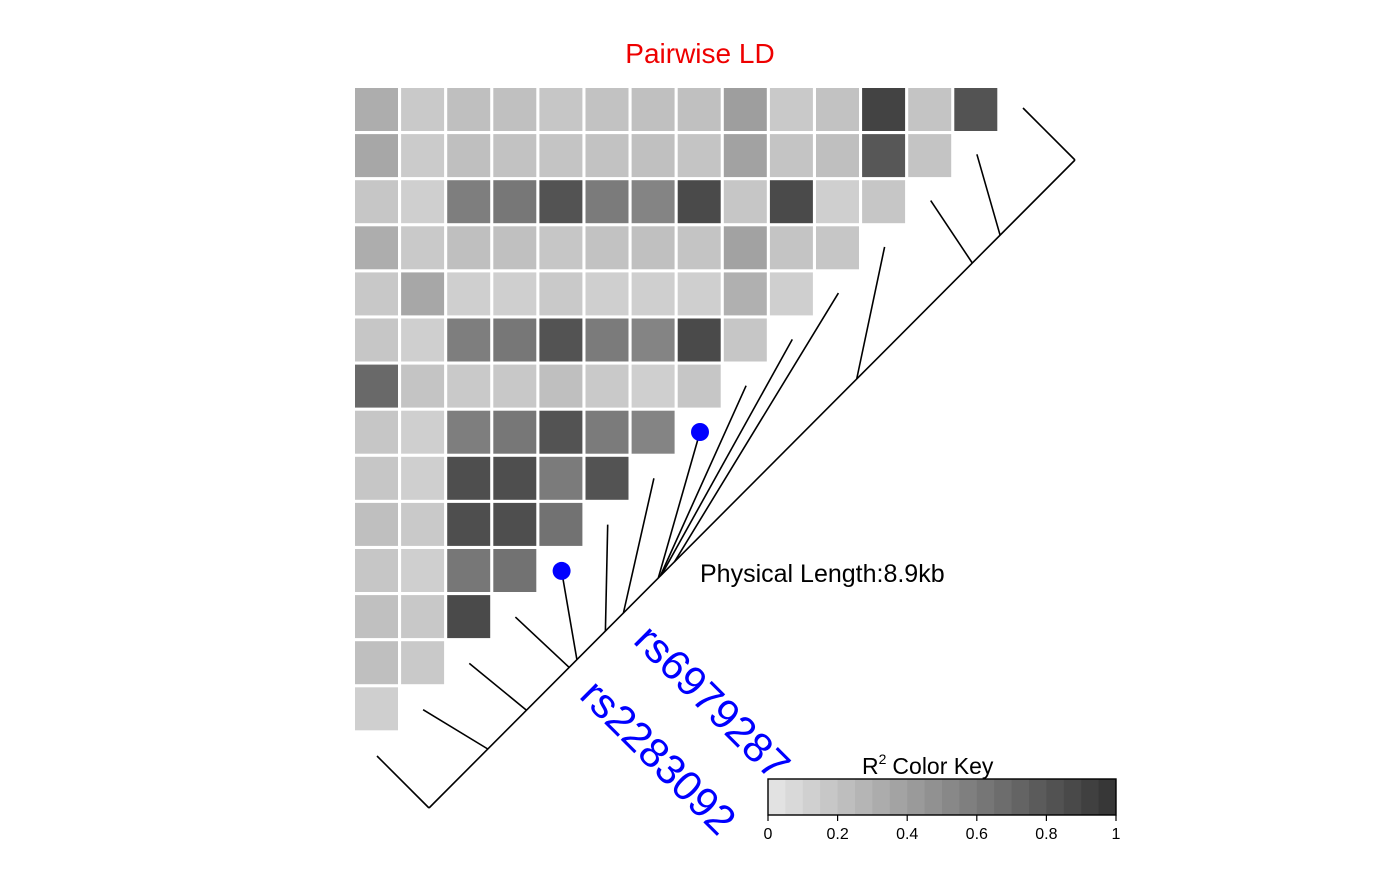 This screenshot has height=871, width=1400. Describe the element at coordinates (791, 248) in the screenshot. I see `ld-cell-r3-c9` at that location.